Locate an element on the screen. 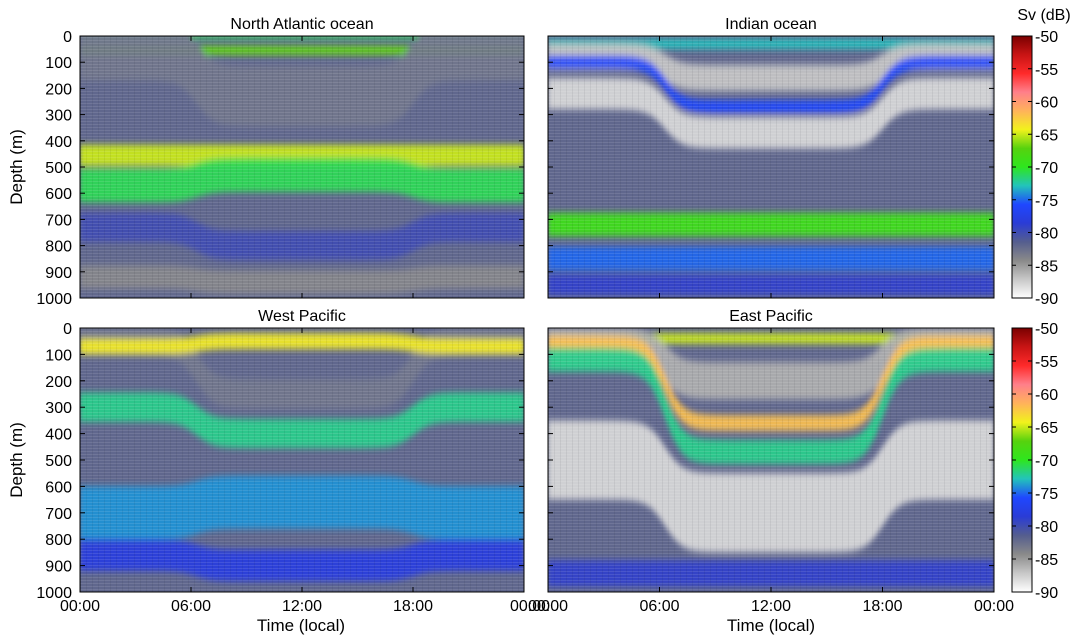  panel-title: East Pacific is located at coordinates (771, 316).